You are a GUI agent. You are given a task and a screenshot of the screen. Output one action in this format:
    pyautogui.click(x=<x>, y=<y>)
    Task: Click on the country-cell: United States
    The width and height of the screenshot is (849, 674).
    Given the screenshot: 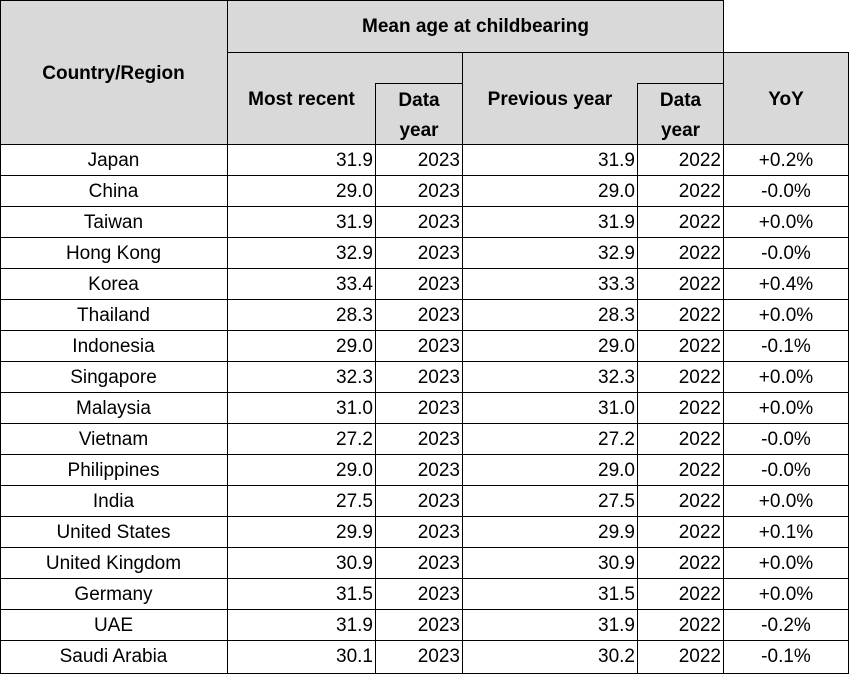 What is the action you would take?
    pyautogui.click(x=113, y=532)
    